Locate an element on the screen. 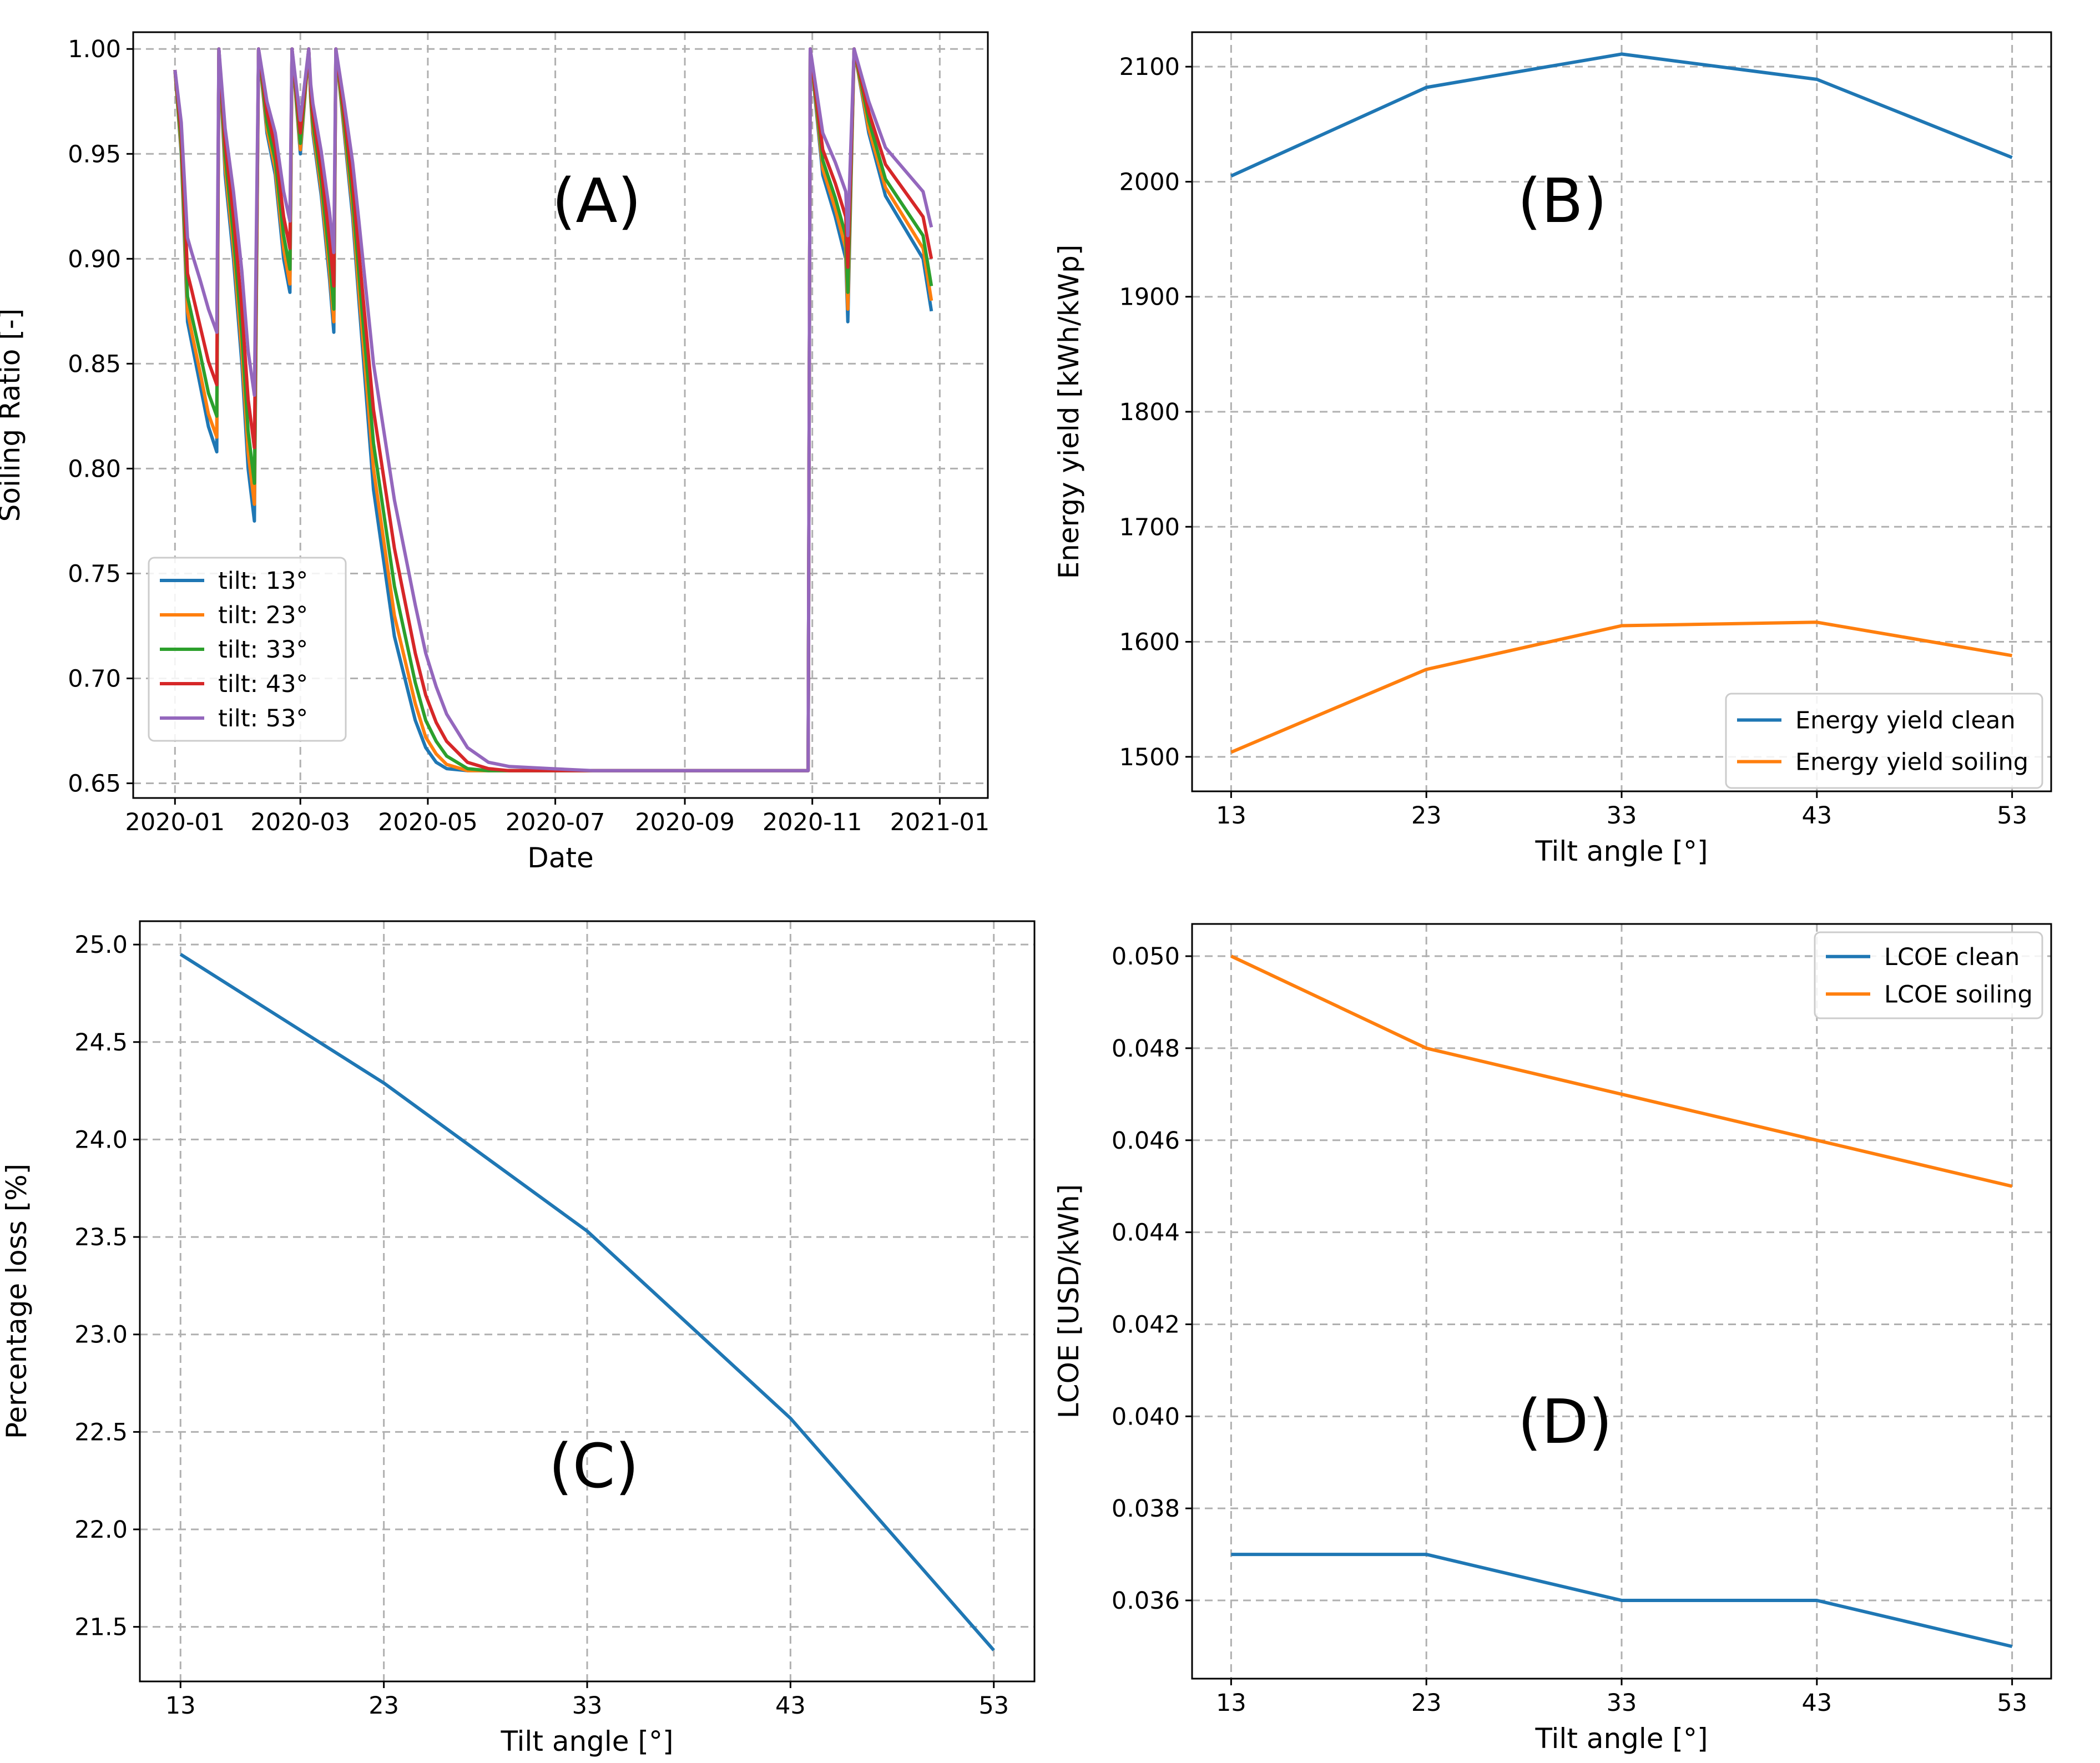 This screenshot has height=1763, width=2100. y-tick-label: 1600 is located at coordinates (1149, 643).